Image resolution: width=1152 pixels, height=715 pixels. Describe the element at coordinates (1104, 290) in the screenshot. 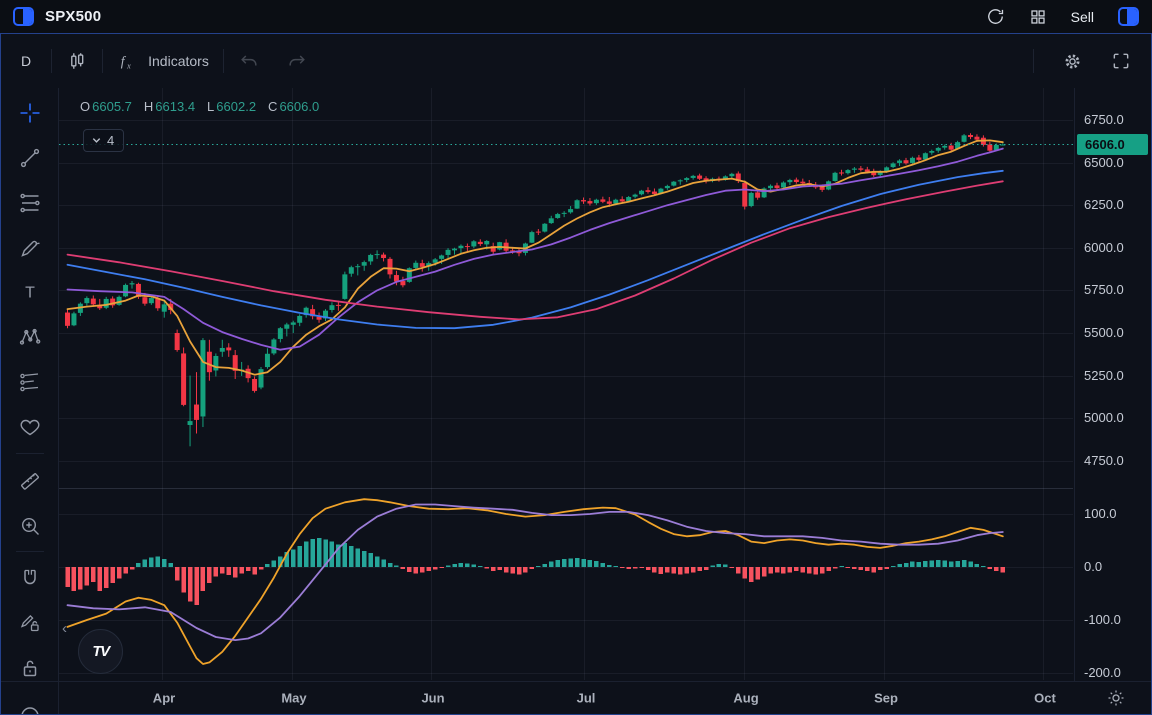

I see `price-tick-label: 5750.0` at that location.